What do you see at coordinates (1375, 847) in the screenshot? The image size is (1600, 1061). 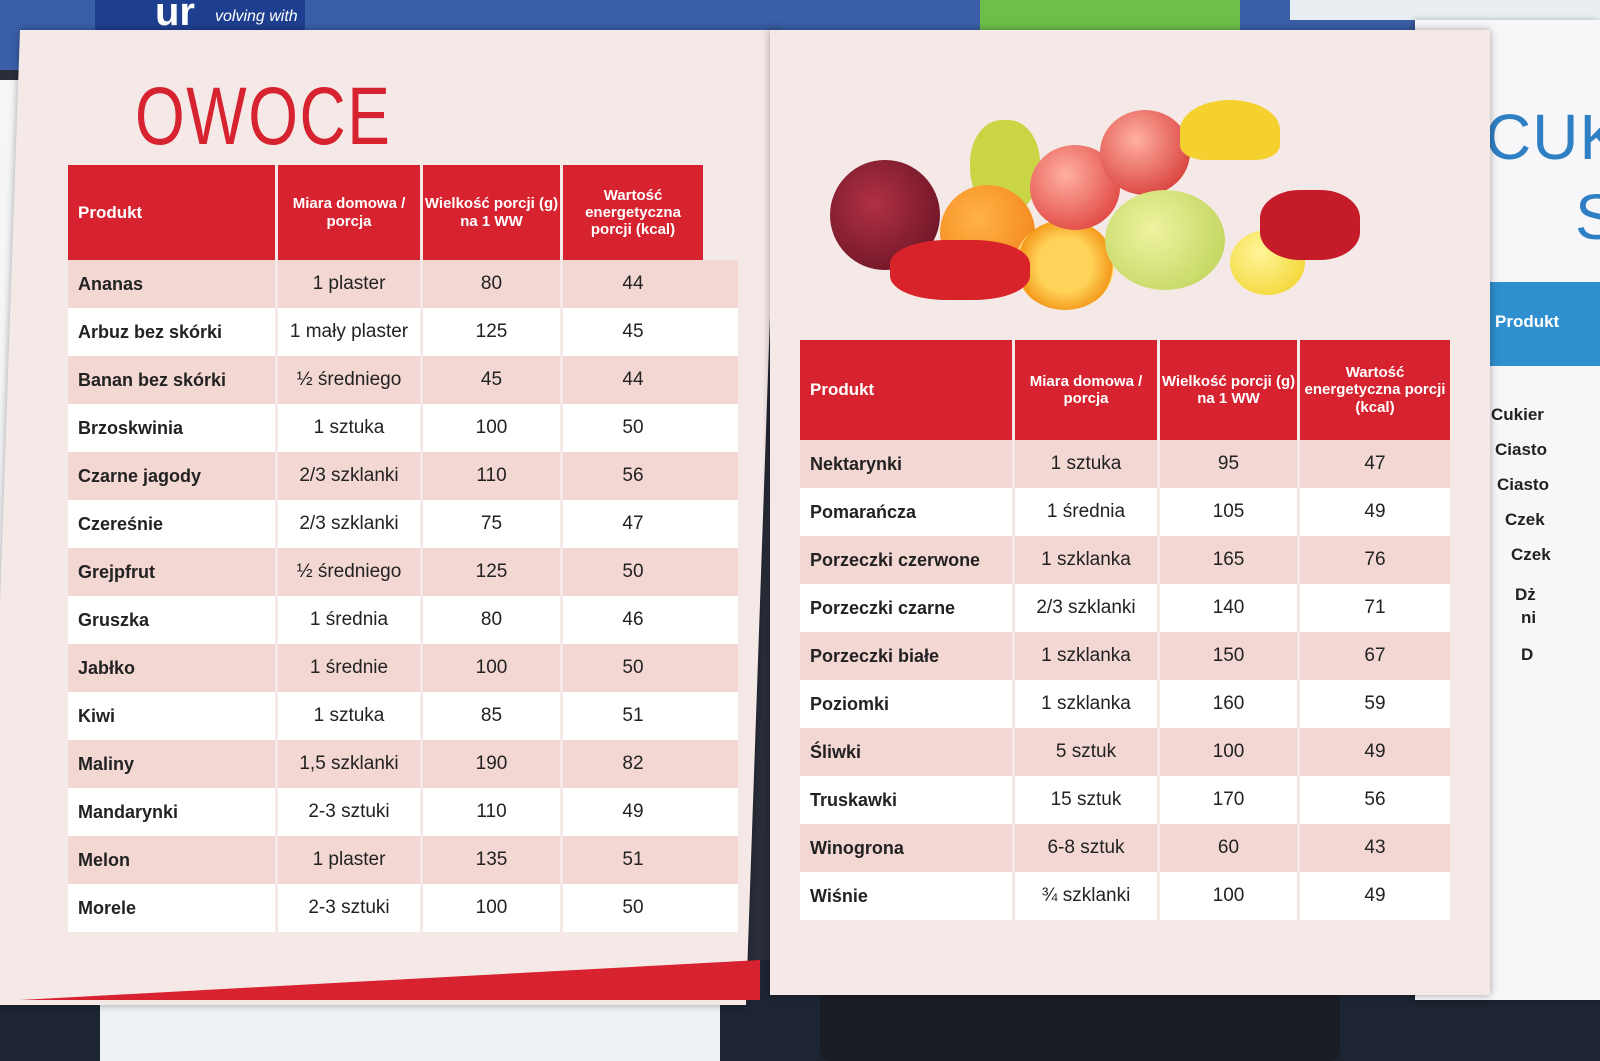 I see `cell-kcal: 43` at bounding box center [1375, 847].